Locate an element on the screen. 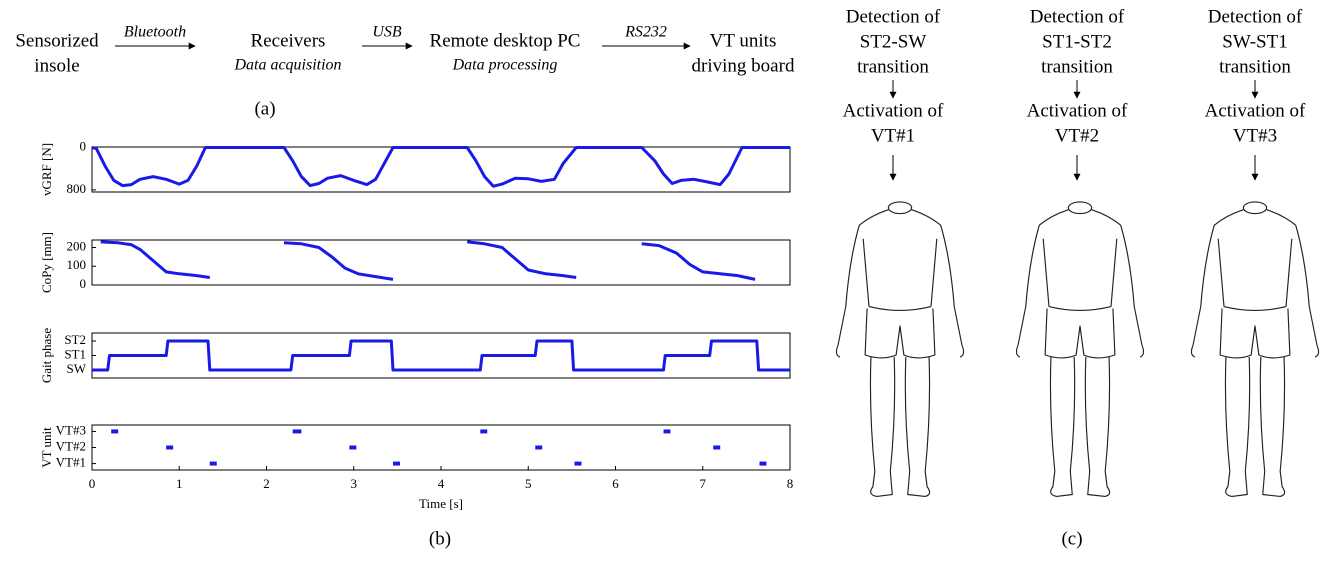 This screenshot has width=1338, height=561. x-tick-label: 3 is located at coordinates (354, 483).